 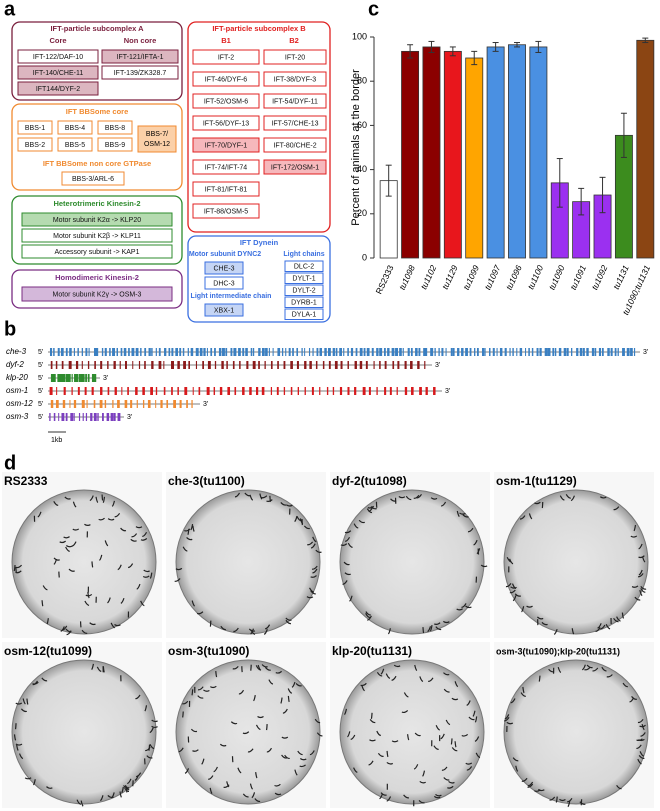 What do you see at coordinates (471, 277) in the screenshot?
I see `x-tick-label: tu1099` at bounding box center [471, 277].